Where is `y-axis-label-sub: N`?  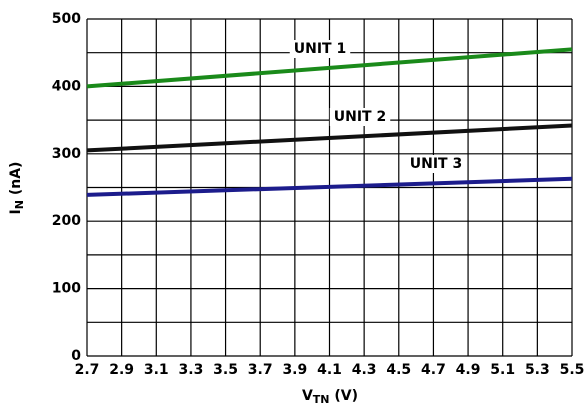
y-axis-label-sub: N is located at coordinates (19, 204).